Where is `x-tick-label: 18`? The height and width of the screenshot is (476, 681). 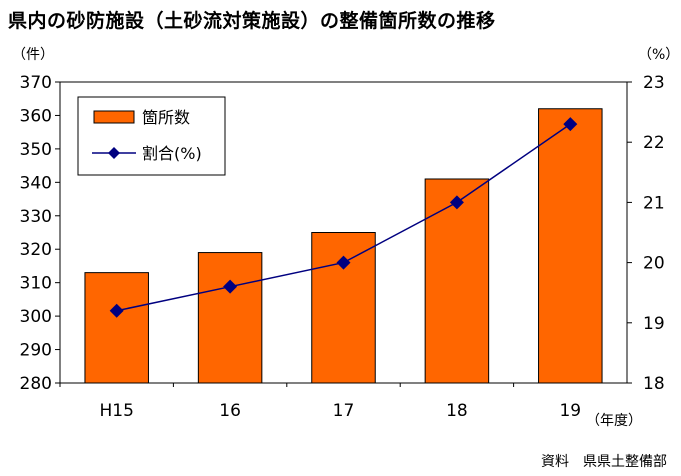
x-tick-label: 18 is located at coordinates (457, 411).